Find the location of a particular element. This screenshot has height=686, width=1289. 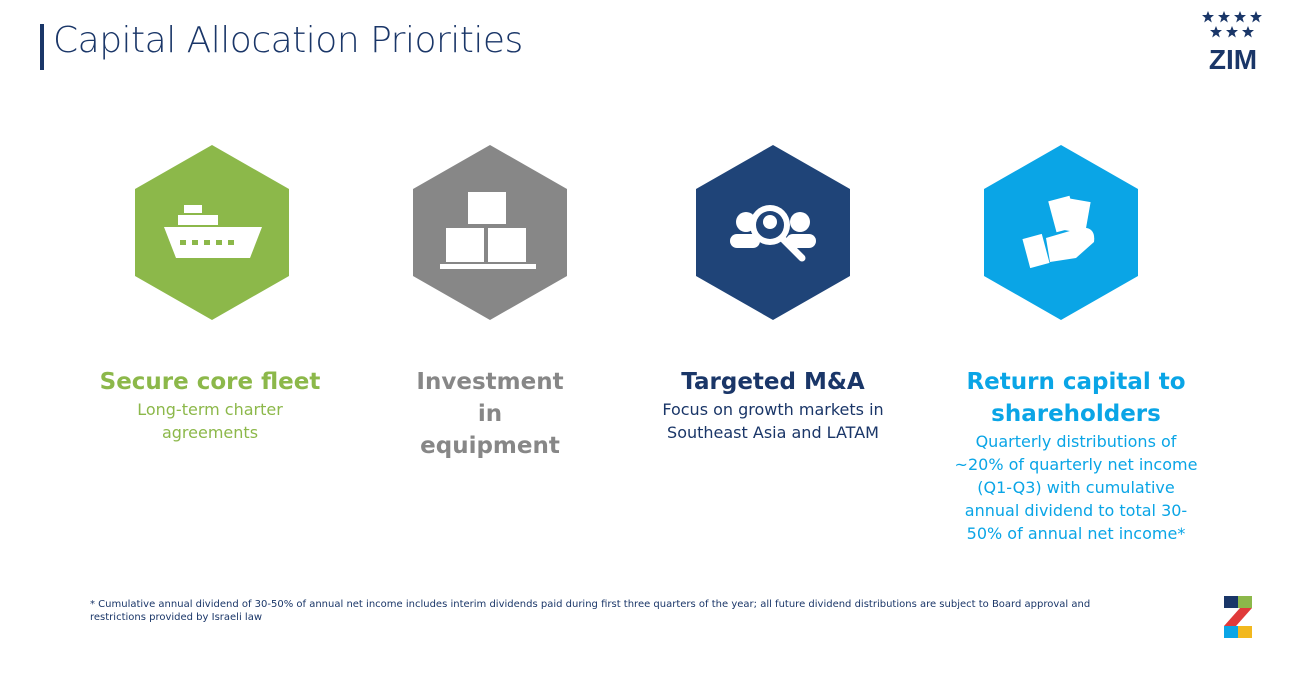

priority-description: Long-term charter agreements is located at coordinates (210, 421).